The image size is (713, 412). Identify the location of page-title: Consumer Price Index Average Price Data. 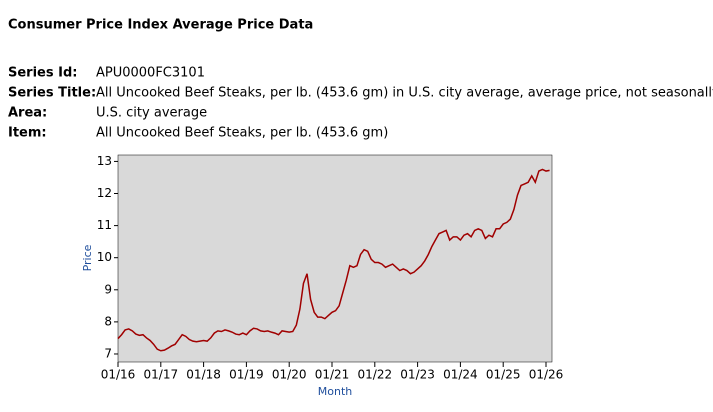
(160, 25).